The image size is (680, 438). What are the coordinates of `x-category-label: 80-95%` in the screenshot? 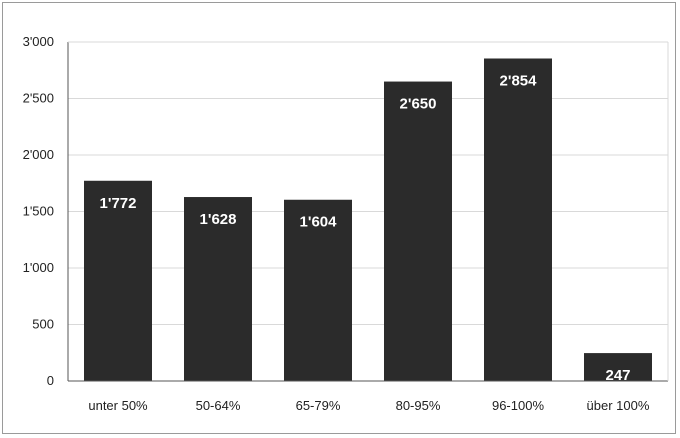 It's located at (418, 405).